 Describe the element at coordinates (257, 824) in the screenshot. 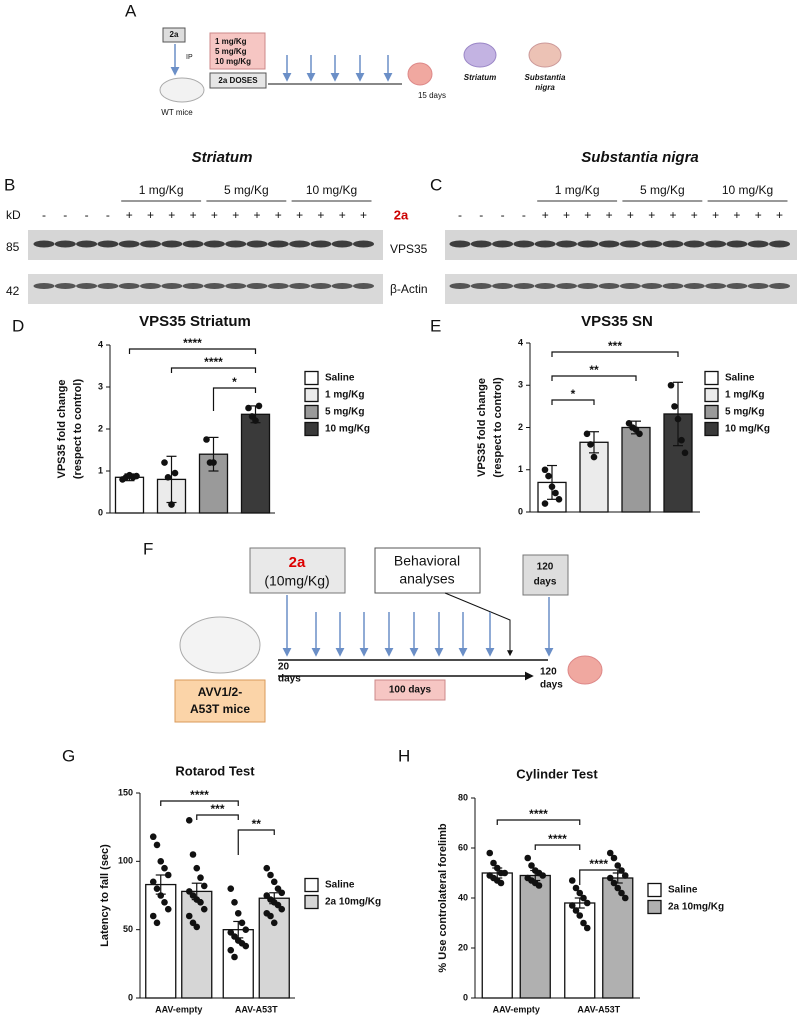

I see `sig-label: **` at that location.